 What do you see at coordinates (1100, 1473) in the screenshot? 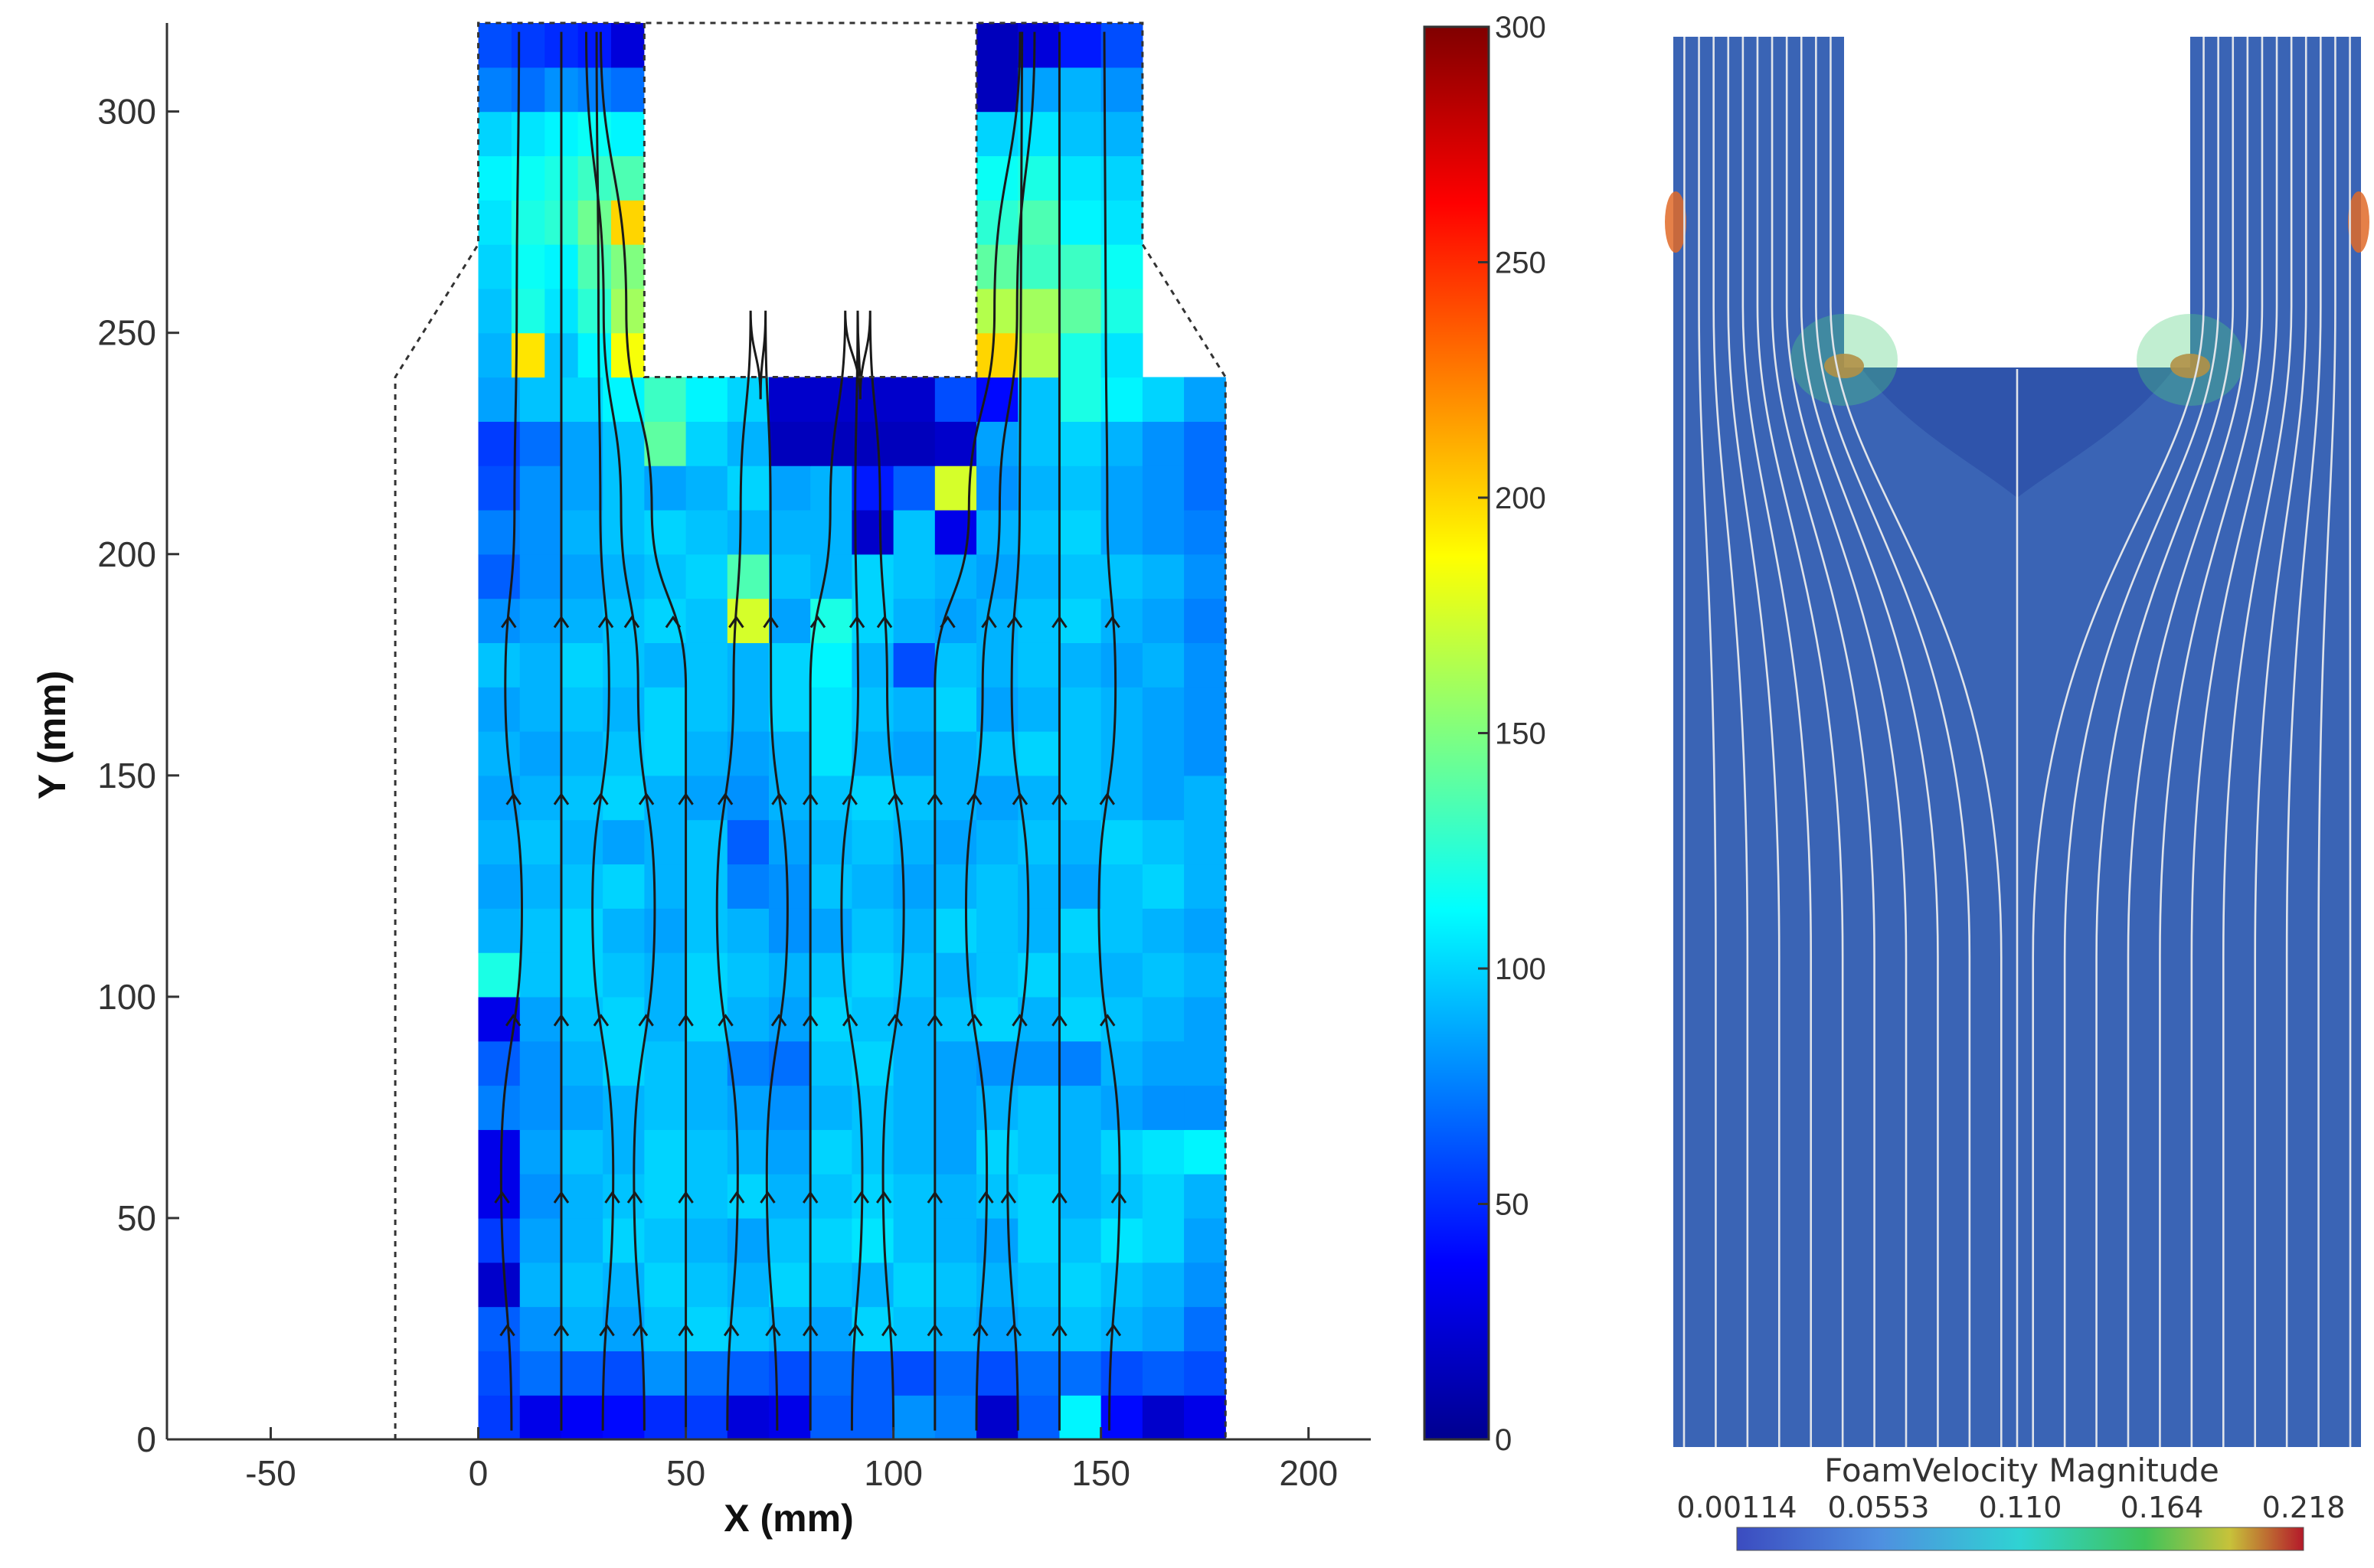
I see `x-tick-label: 150` at bounding box center [1100, 1473].